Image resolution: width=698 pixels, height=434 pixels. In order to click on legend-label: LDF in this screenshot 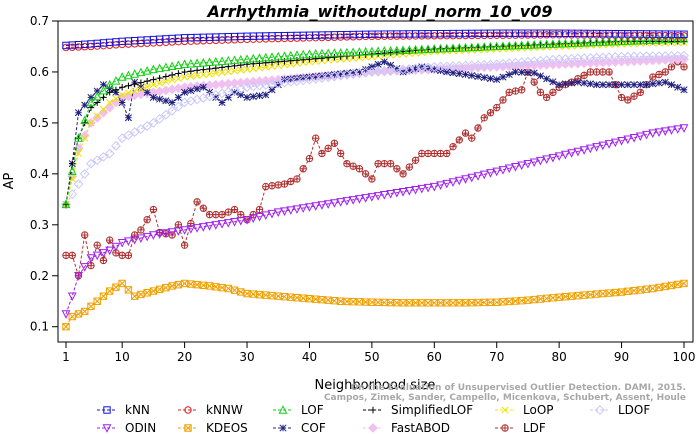, I will do `click(534, 427)`.